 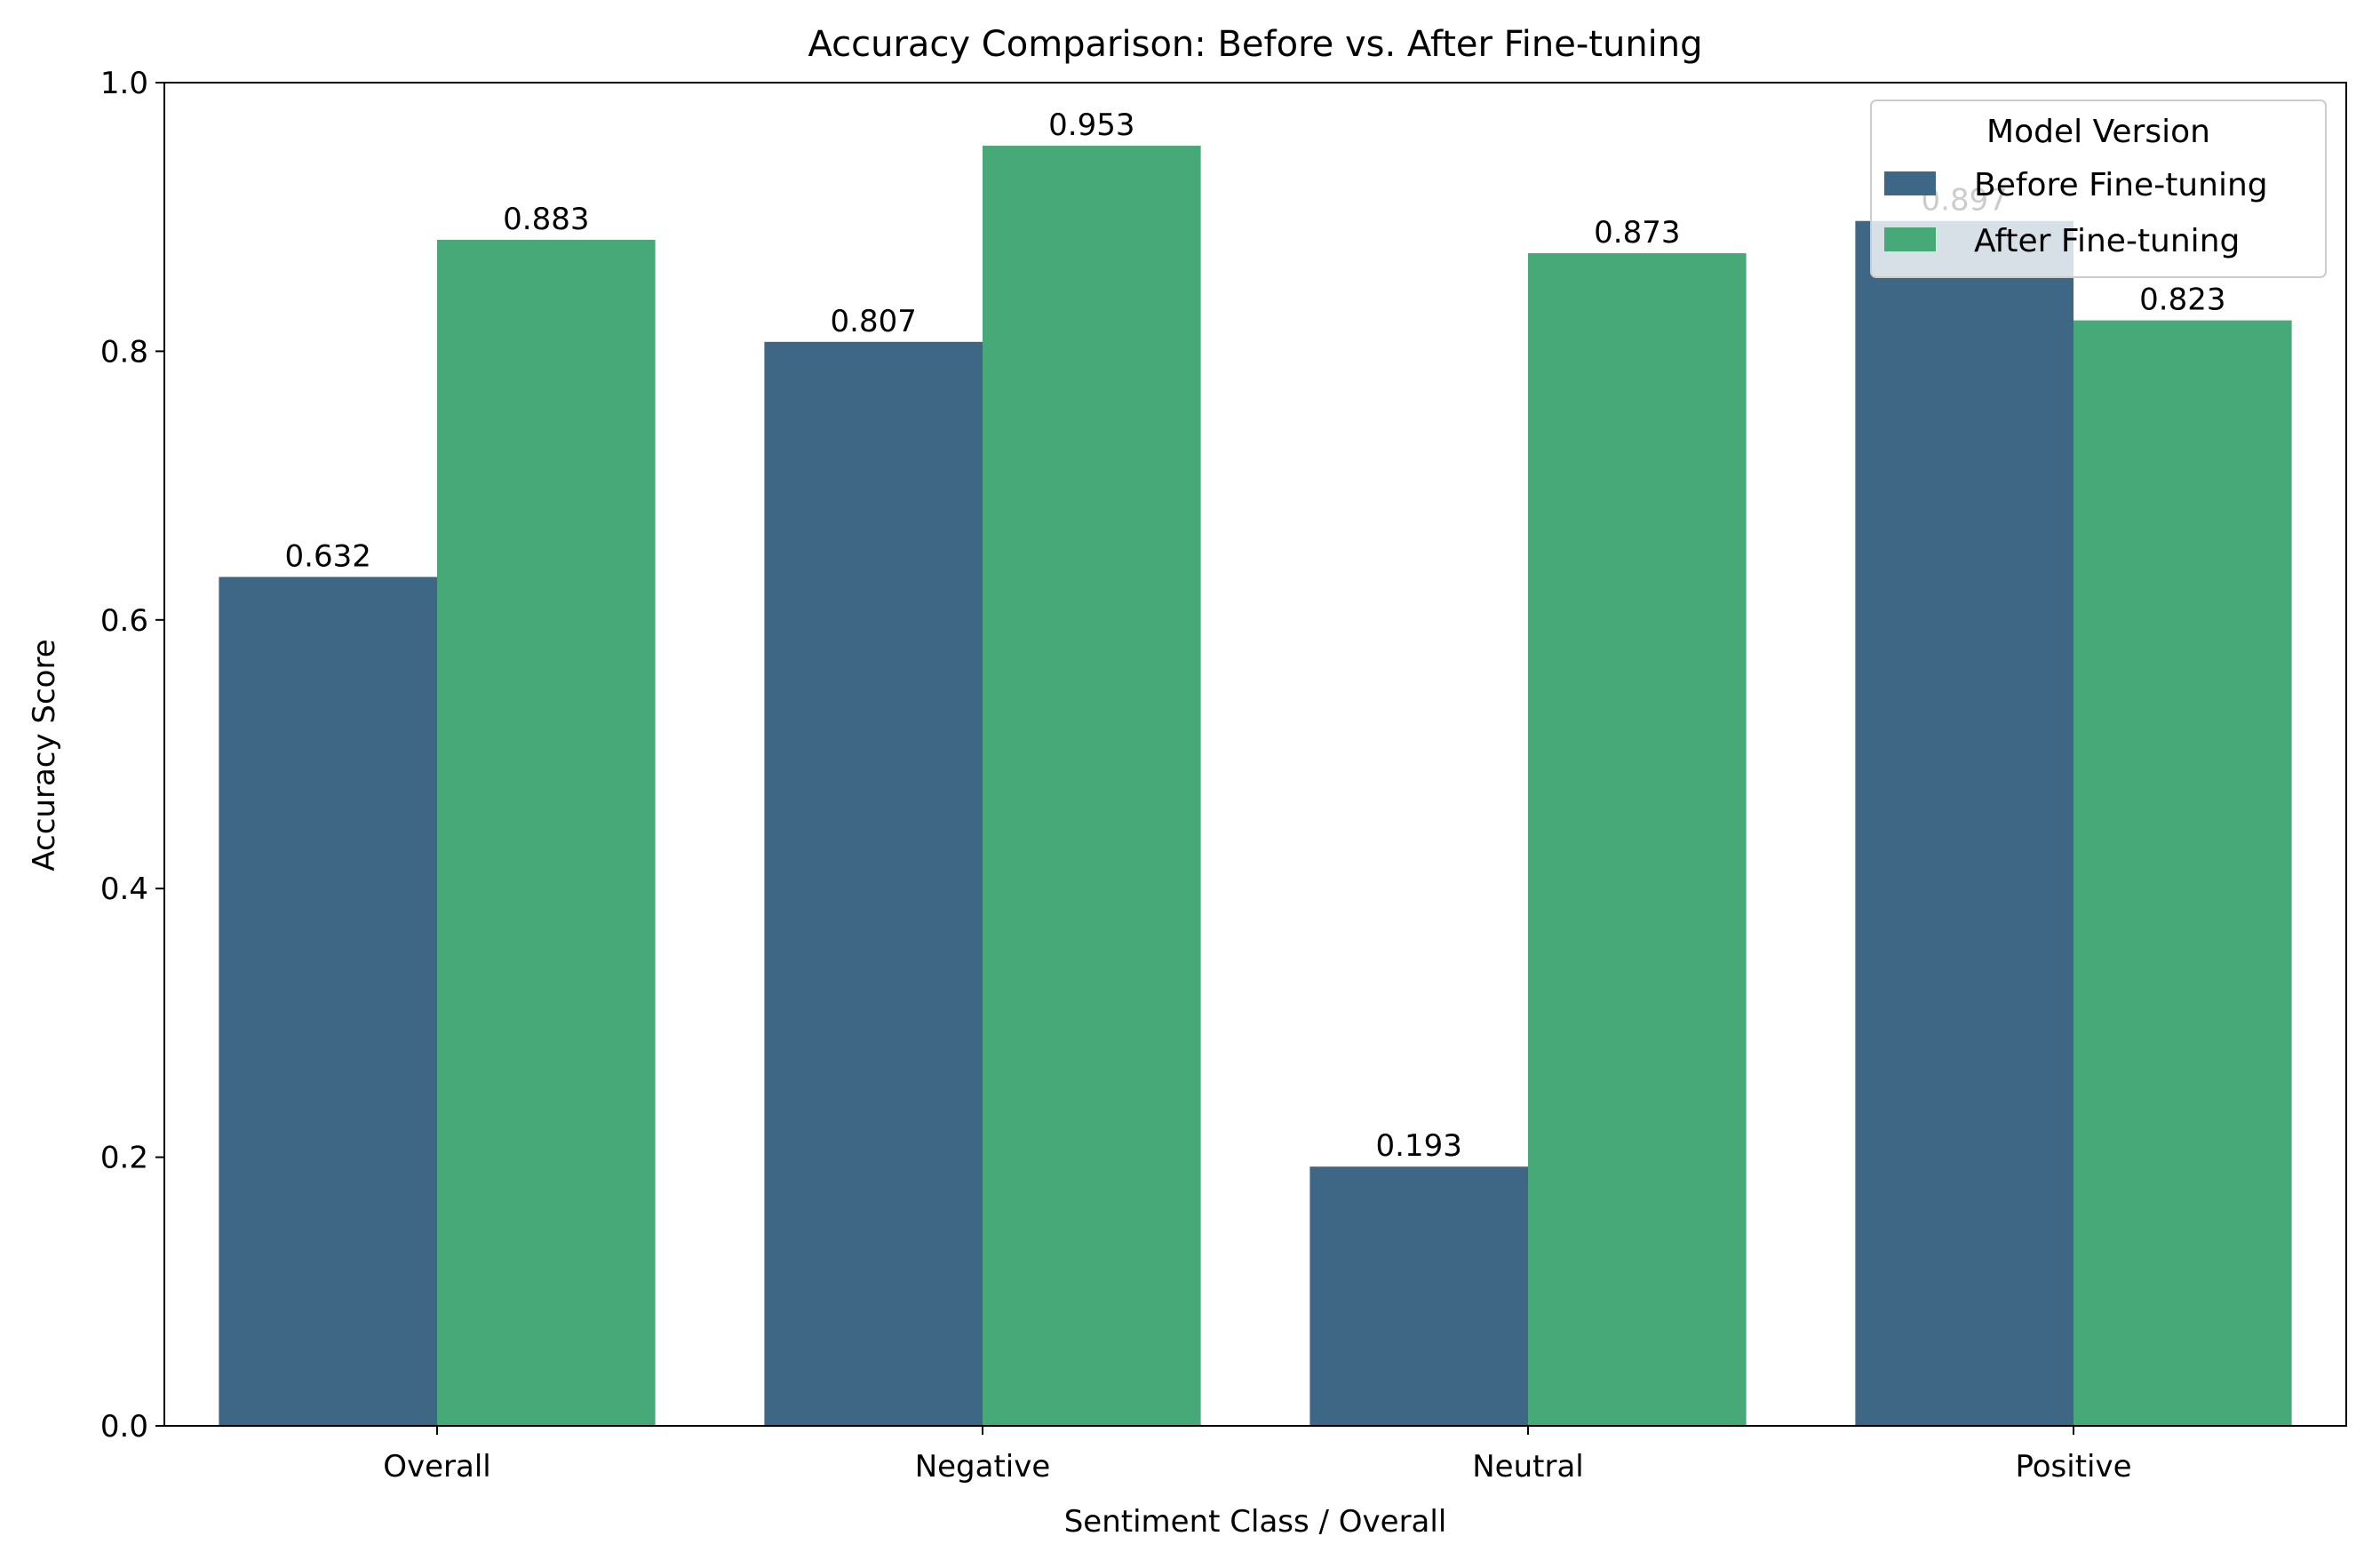 I want to click on bar-after-fine-tuning-neutral, so click(x=1637, y=840).